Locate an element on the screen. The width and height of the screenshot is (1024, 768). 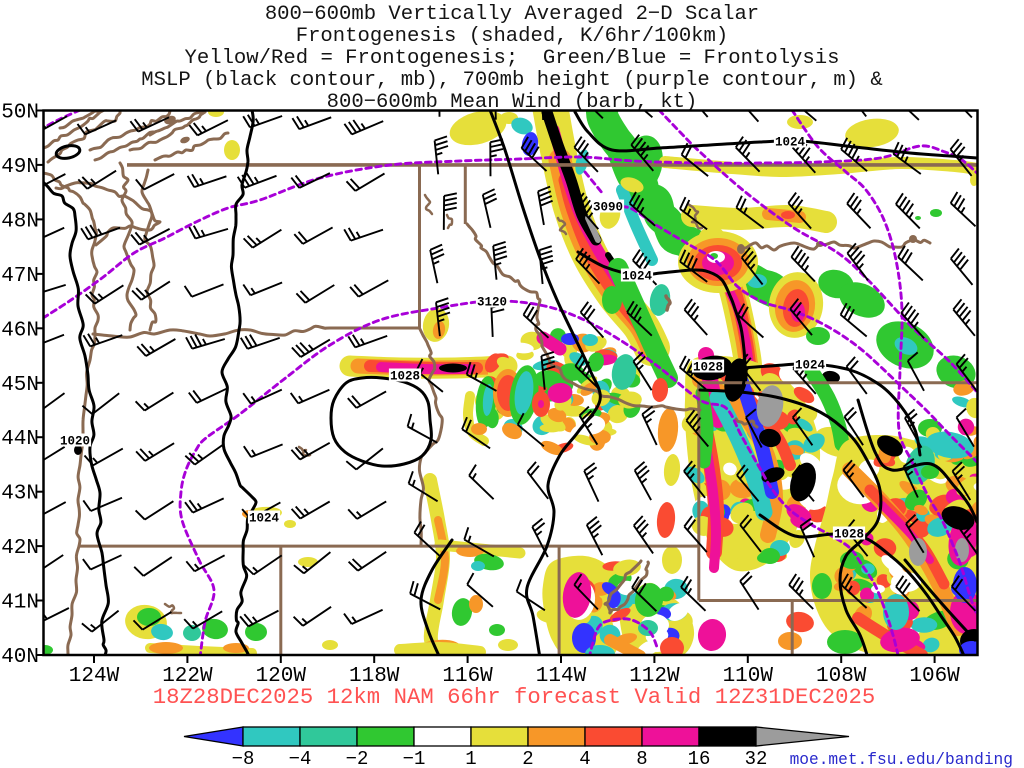
svg-text: 110W is located at coordinates (748, 676).